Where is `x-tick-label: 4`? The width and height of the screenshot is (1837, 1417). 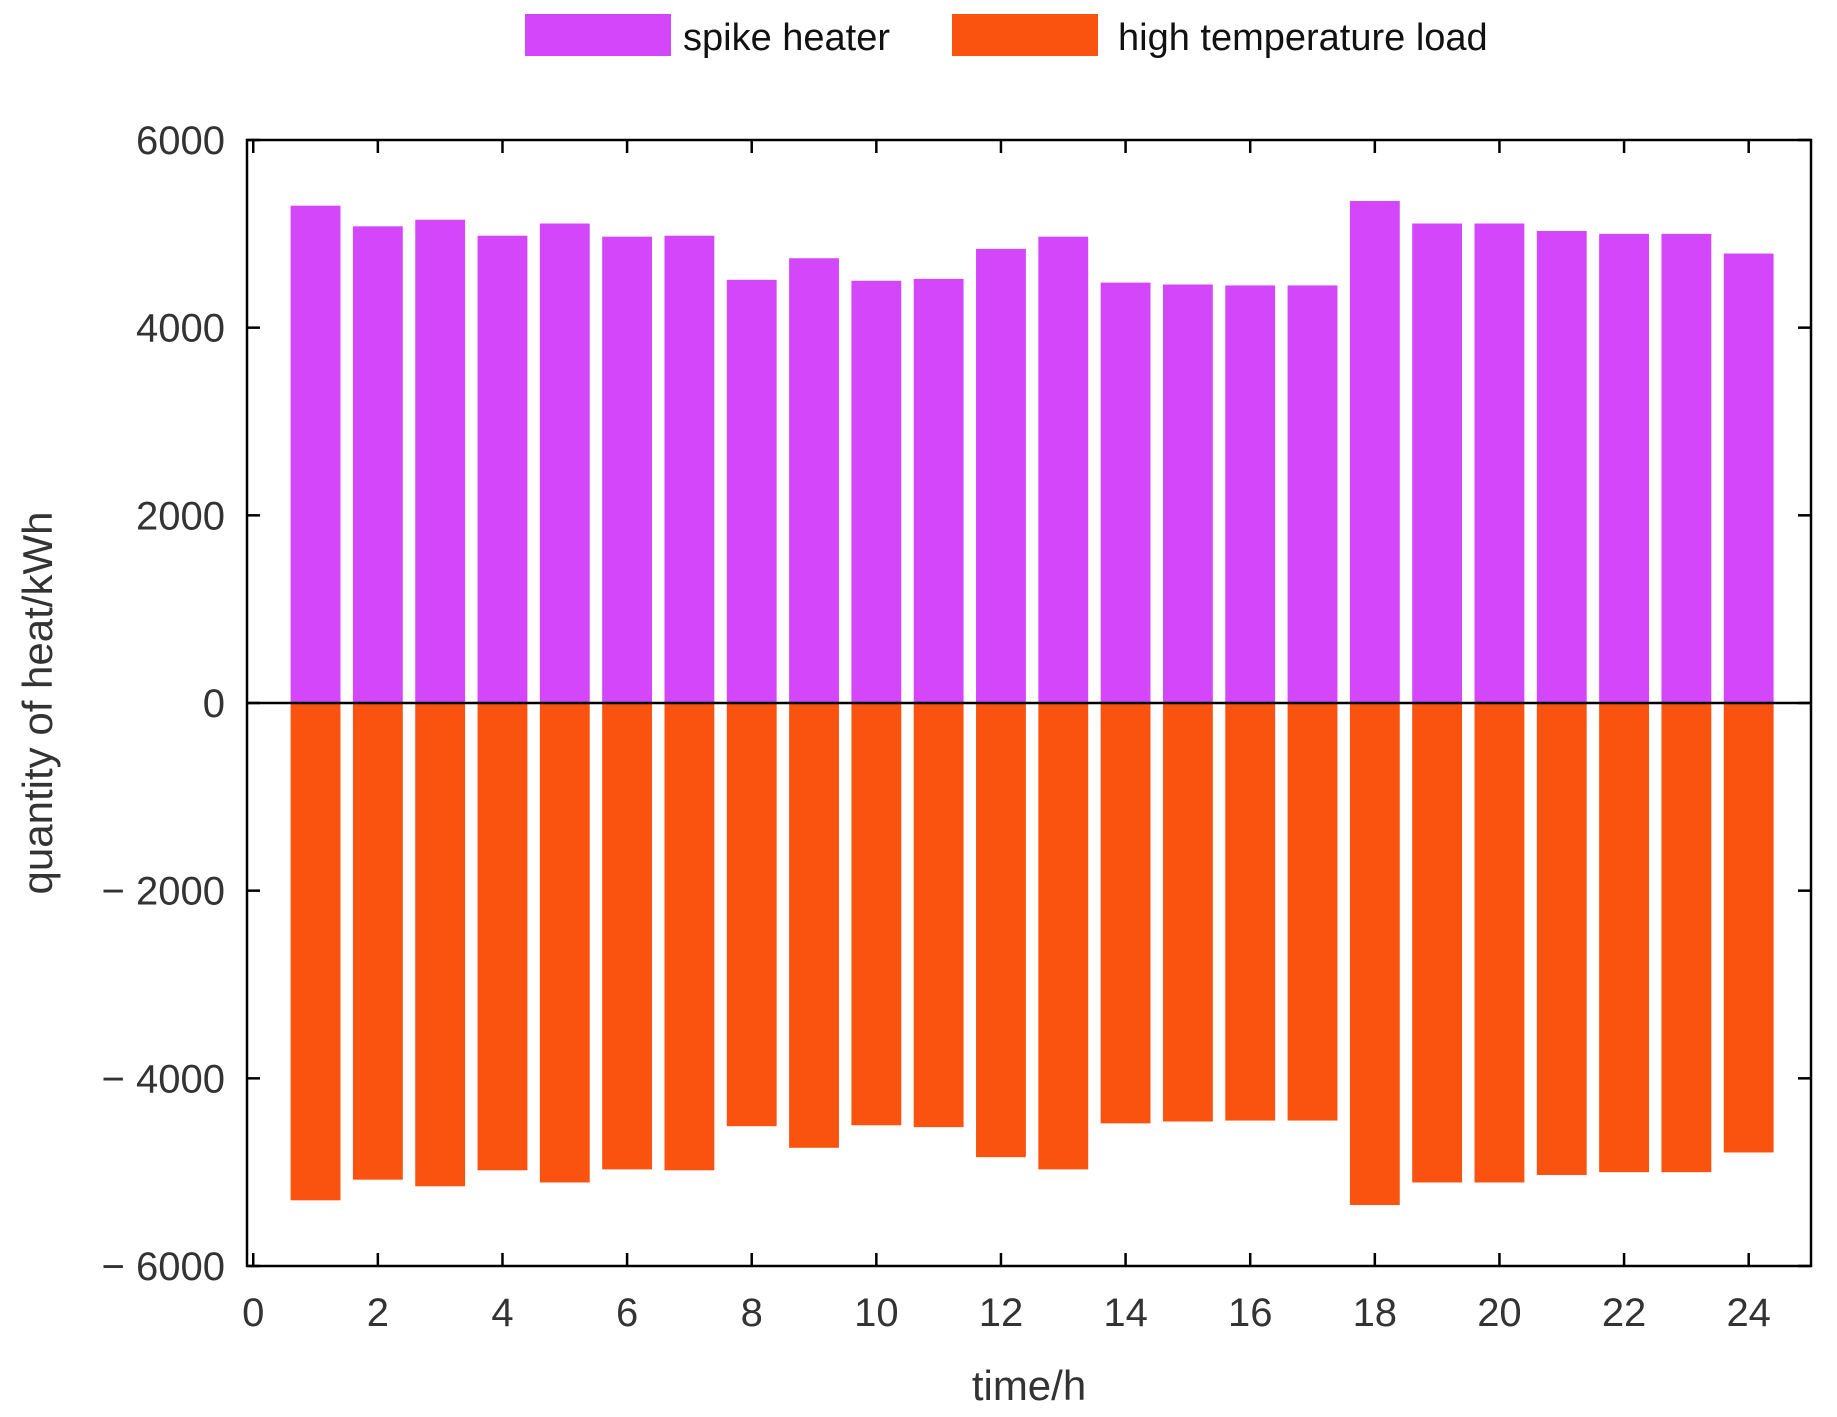
x-tick-label: 4 is located at coordinates (502, 1313).